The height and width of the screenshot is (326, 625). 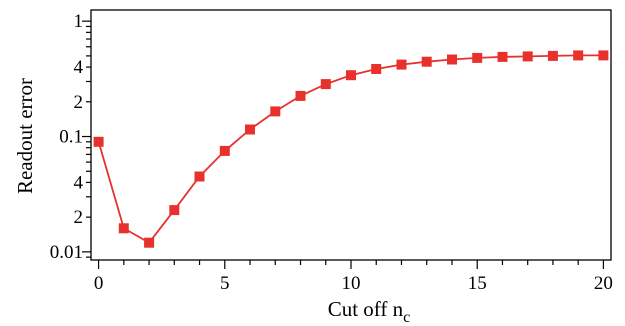 What do you see at coordinates (358, 309) in the screenshot?
I see `x-axis-label-text: Cut off` at bounding box center [358, 309].